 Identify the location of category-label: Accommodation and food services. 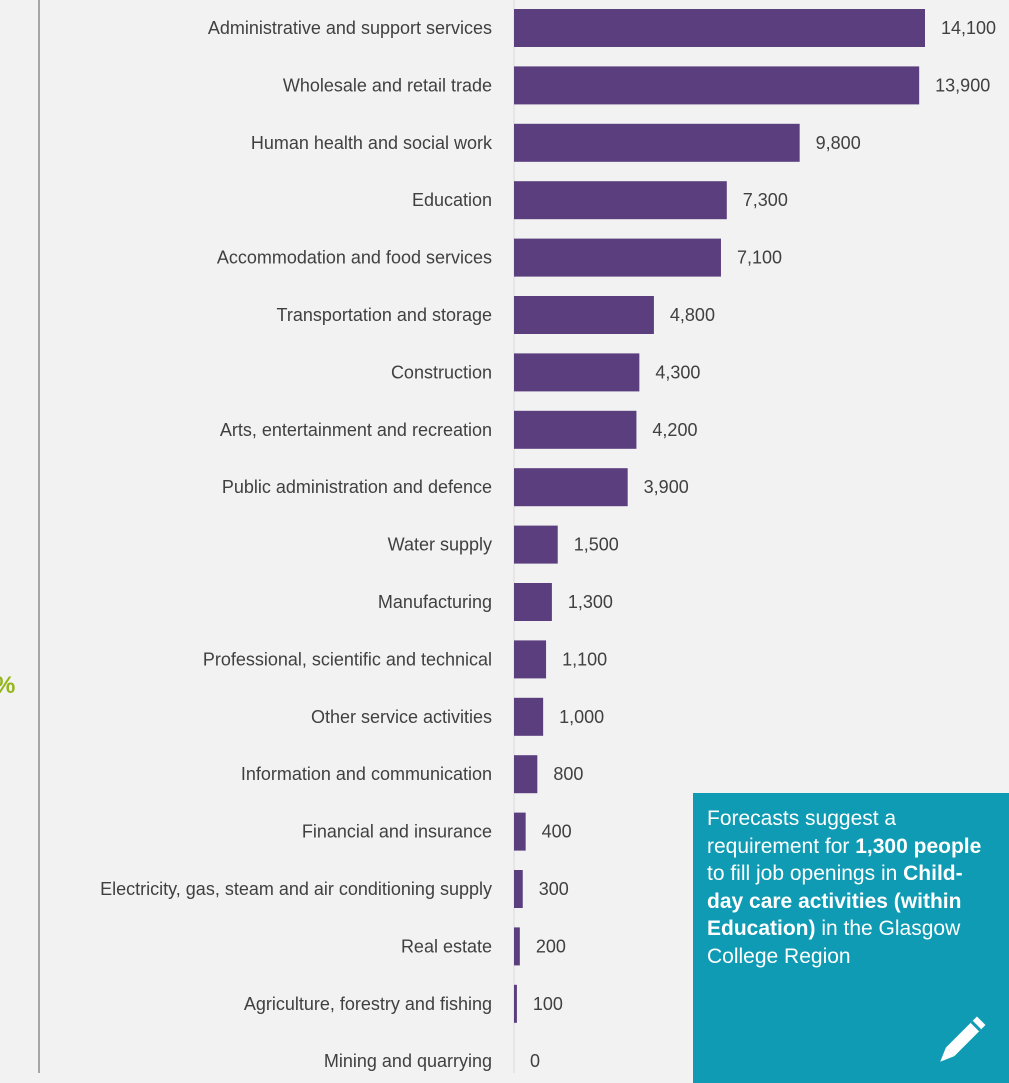
(354, 258).